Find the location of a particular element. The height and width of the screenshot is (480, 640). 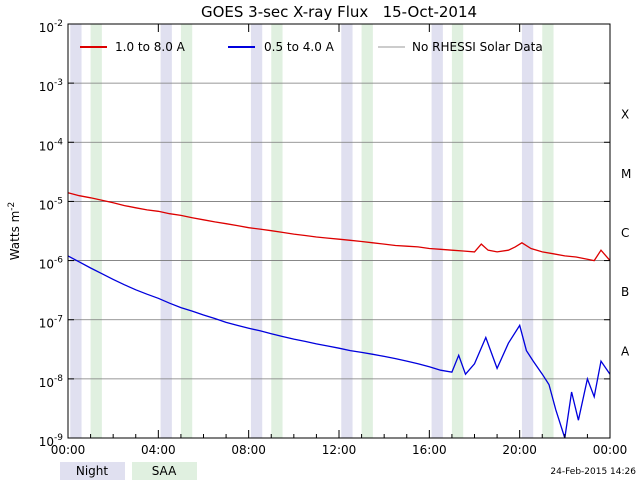

y-tick-label-6: 10⁻⁸ is located at coordinates (51, 382).